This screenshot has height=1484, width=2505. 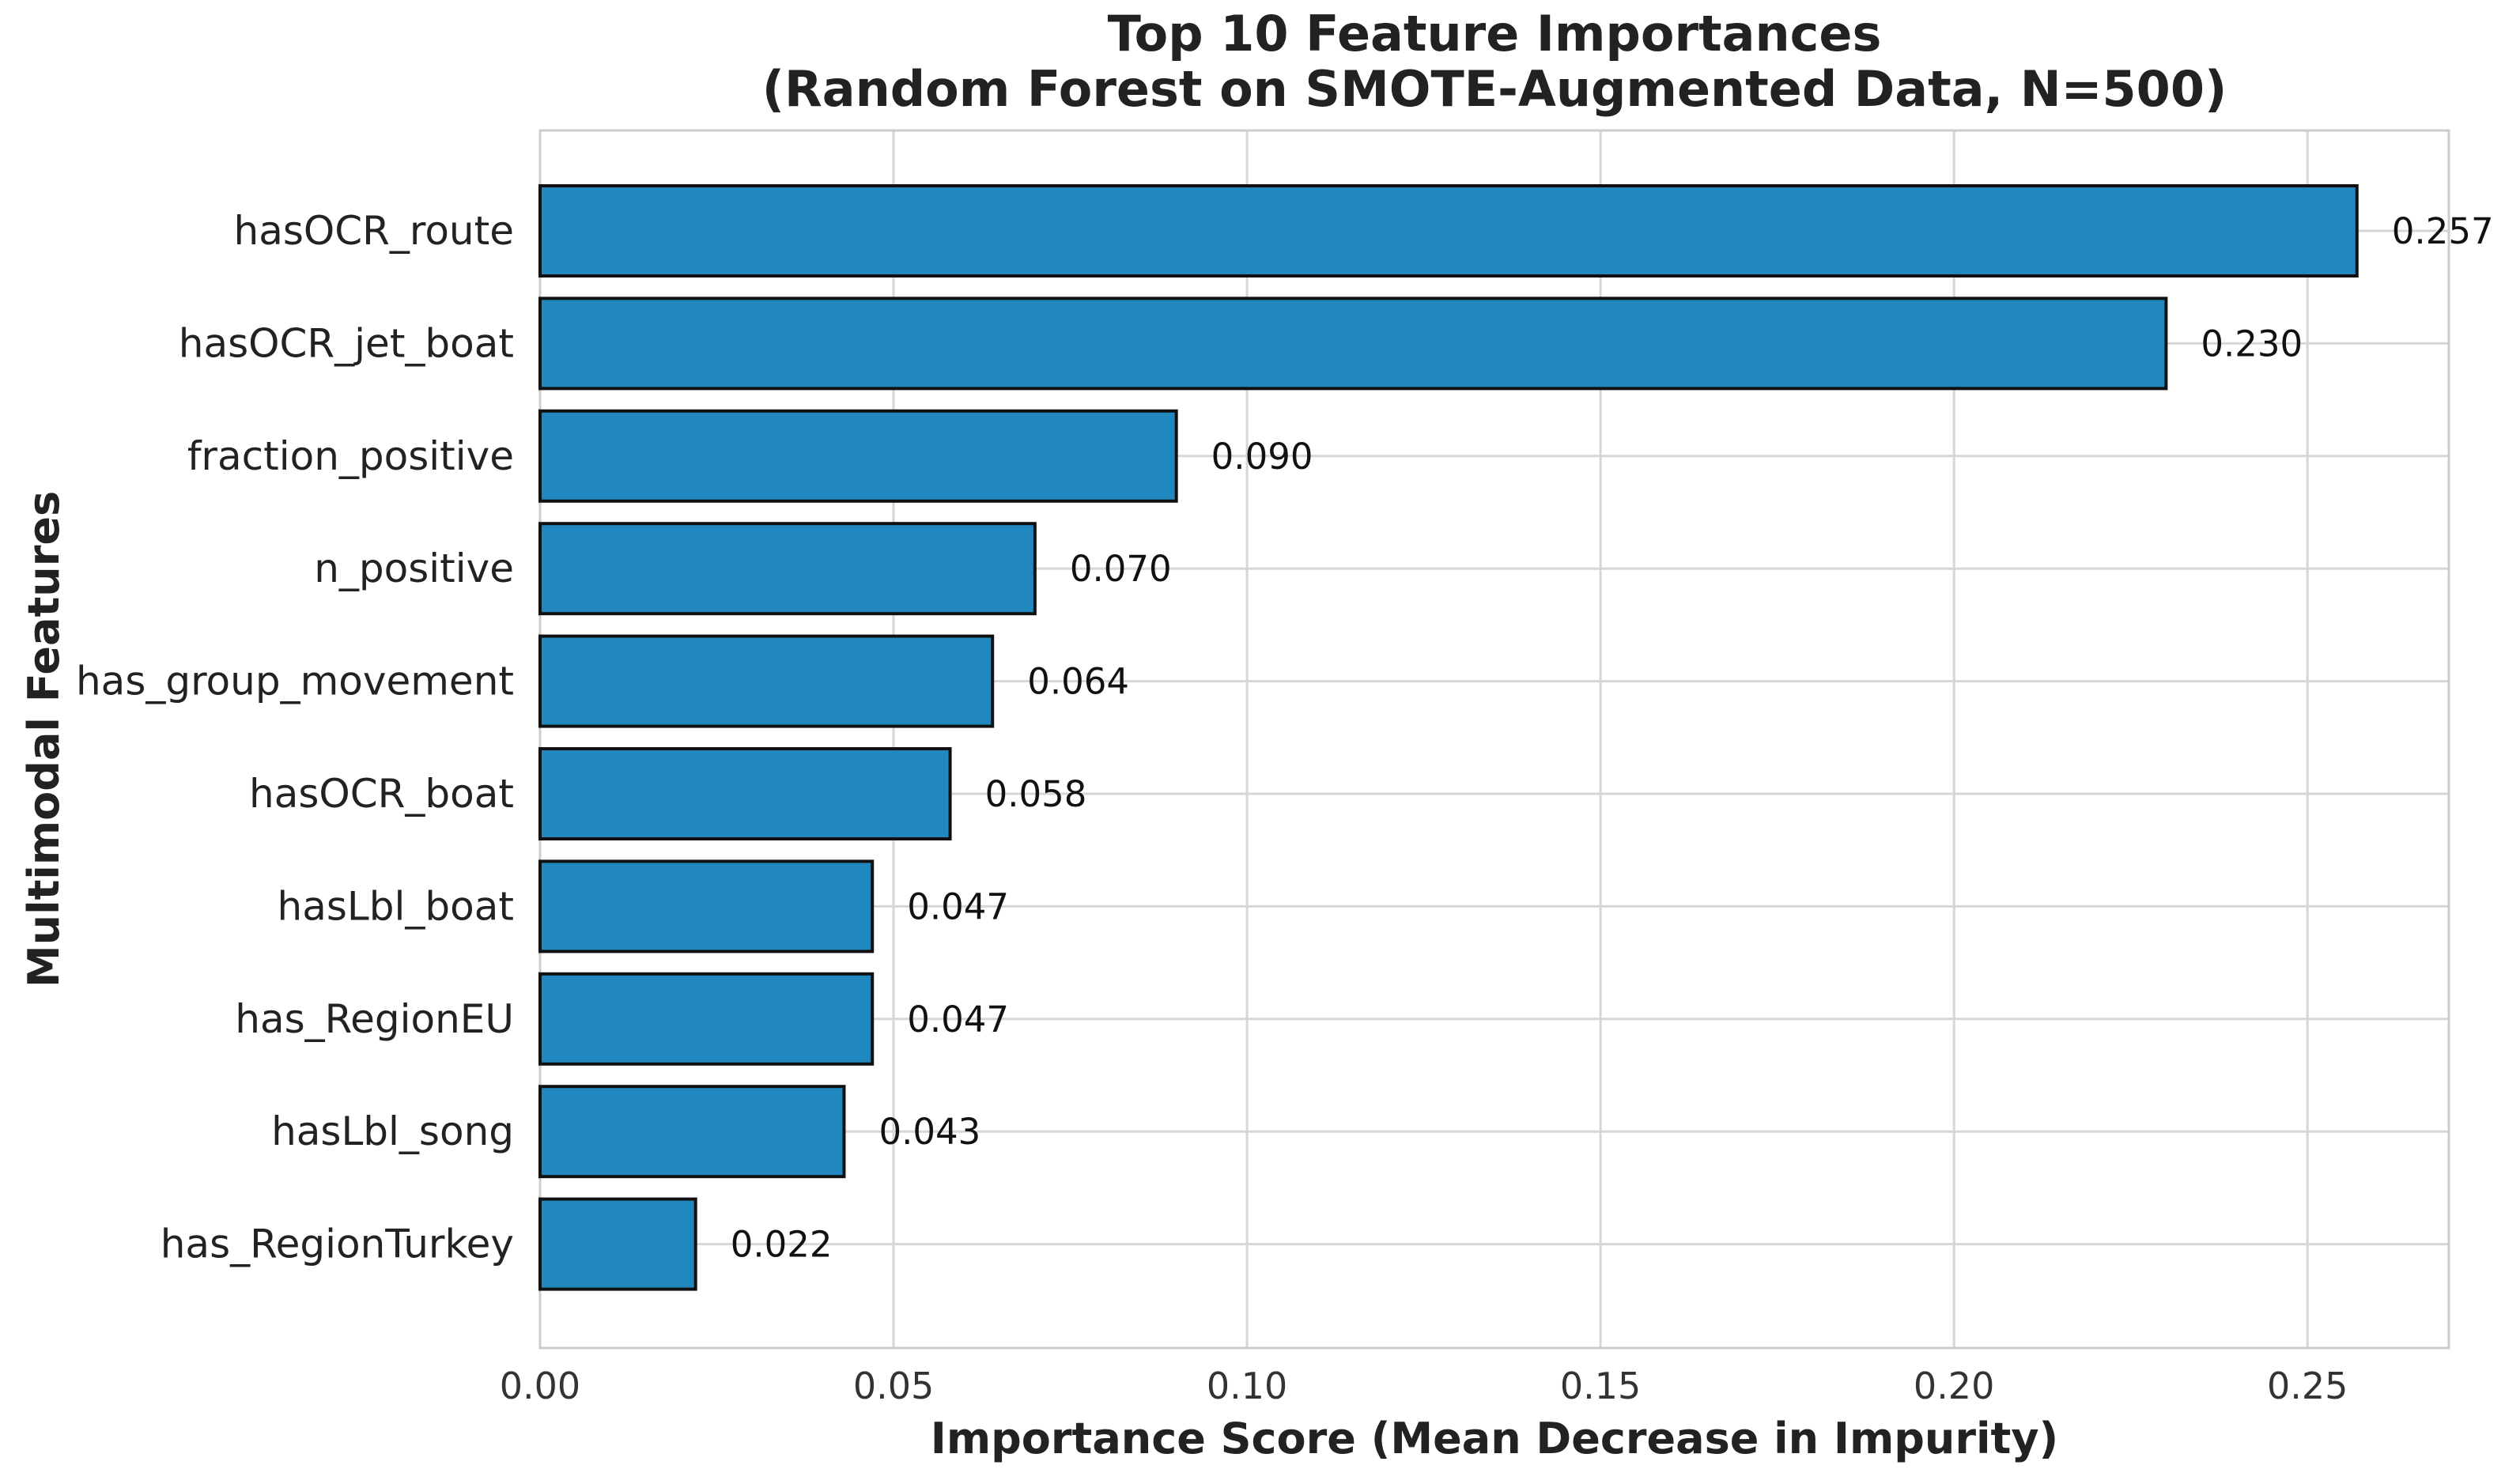 I want to click on data-label: 0.022, so click(x=782, y=1245).